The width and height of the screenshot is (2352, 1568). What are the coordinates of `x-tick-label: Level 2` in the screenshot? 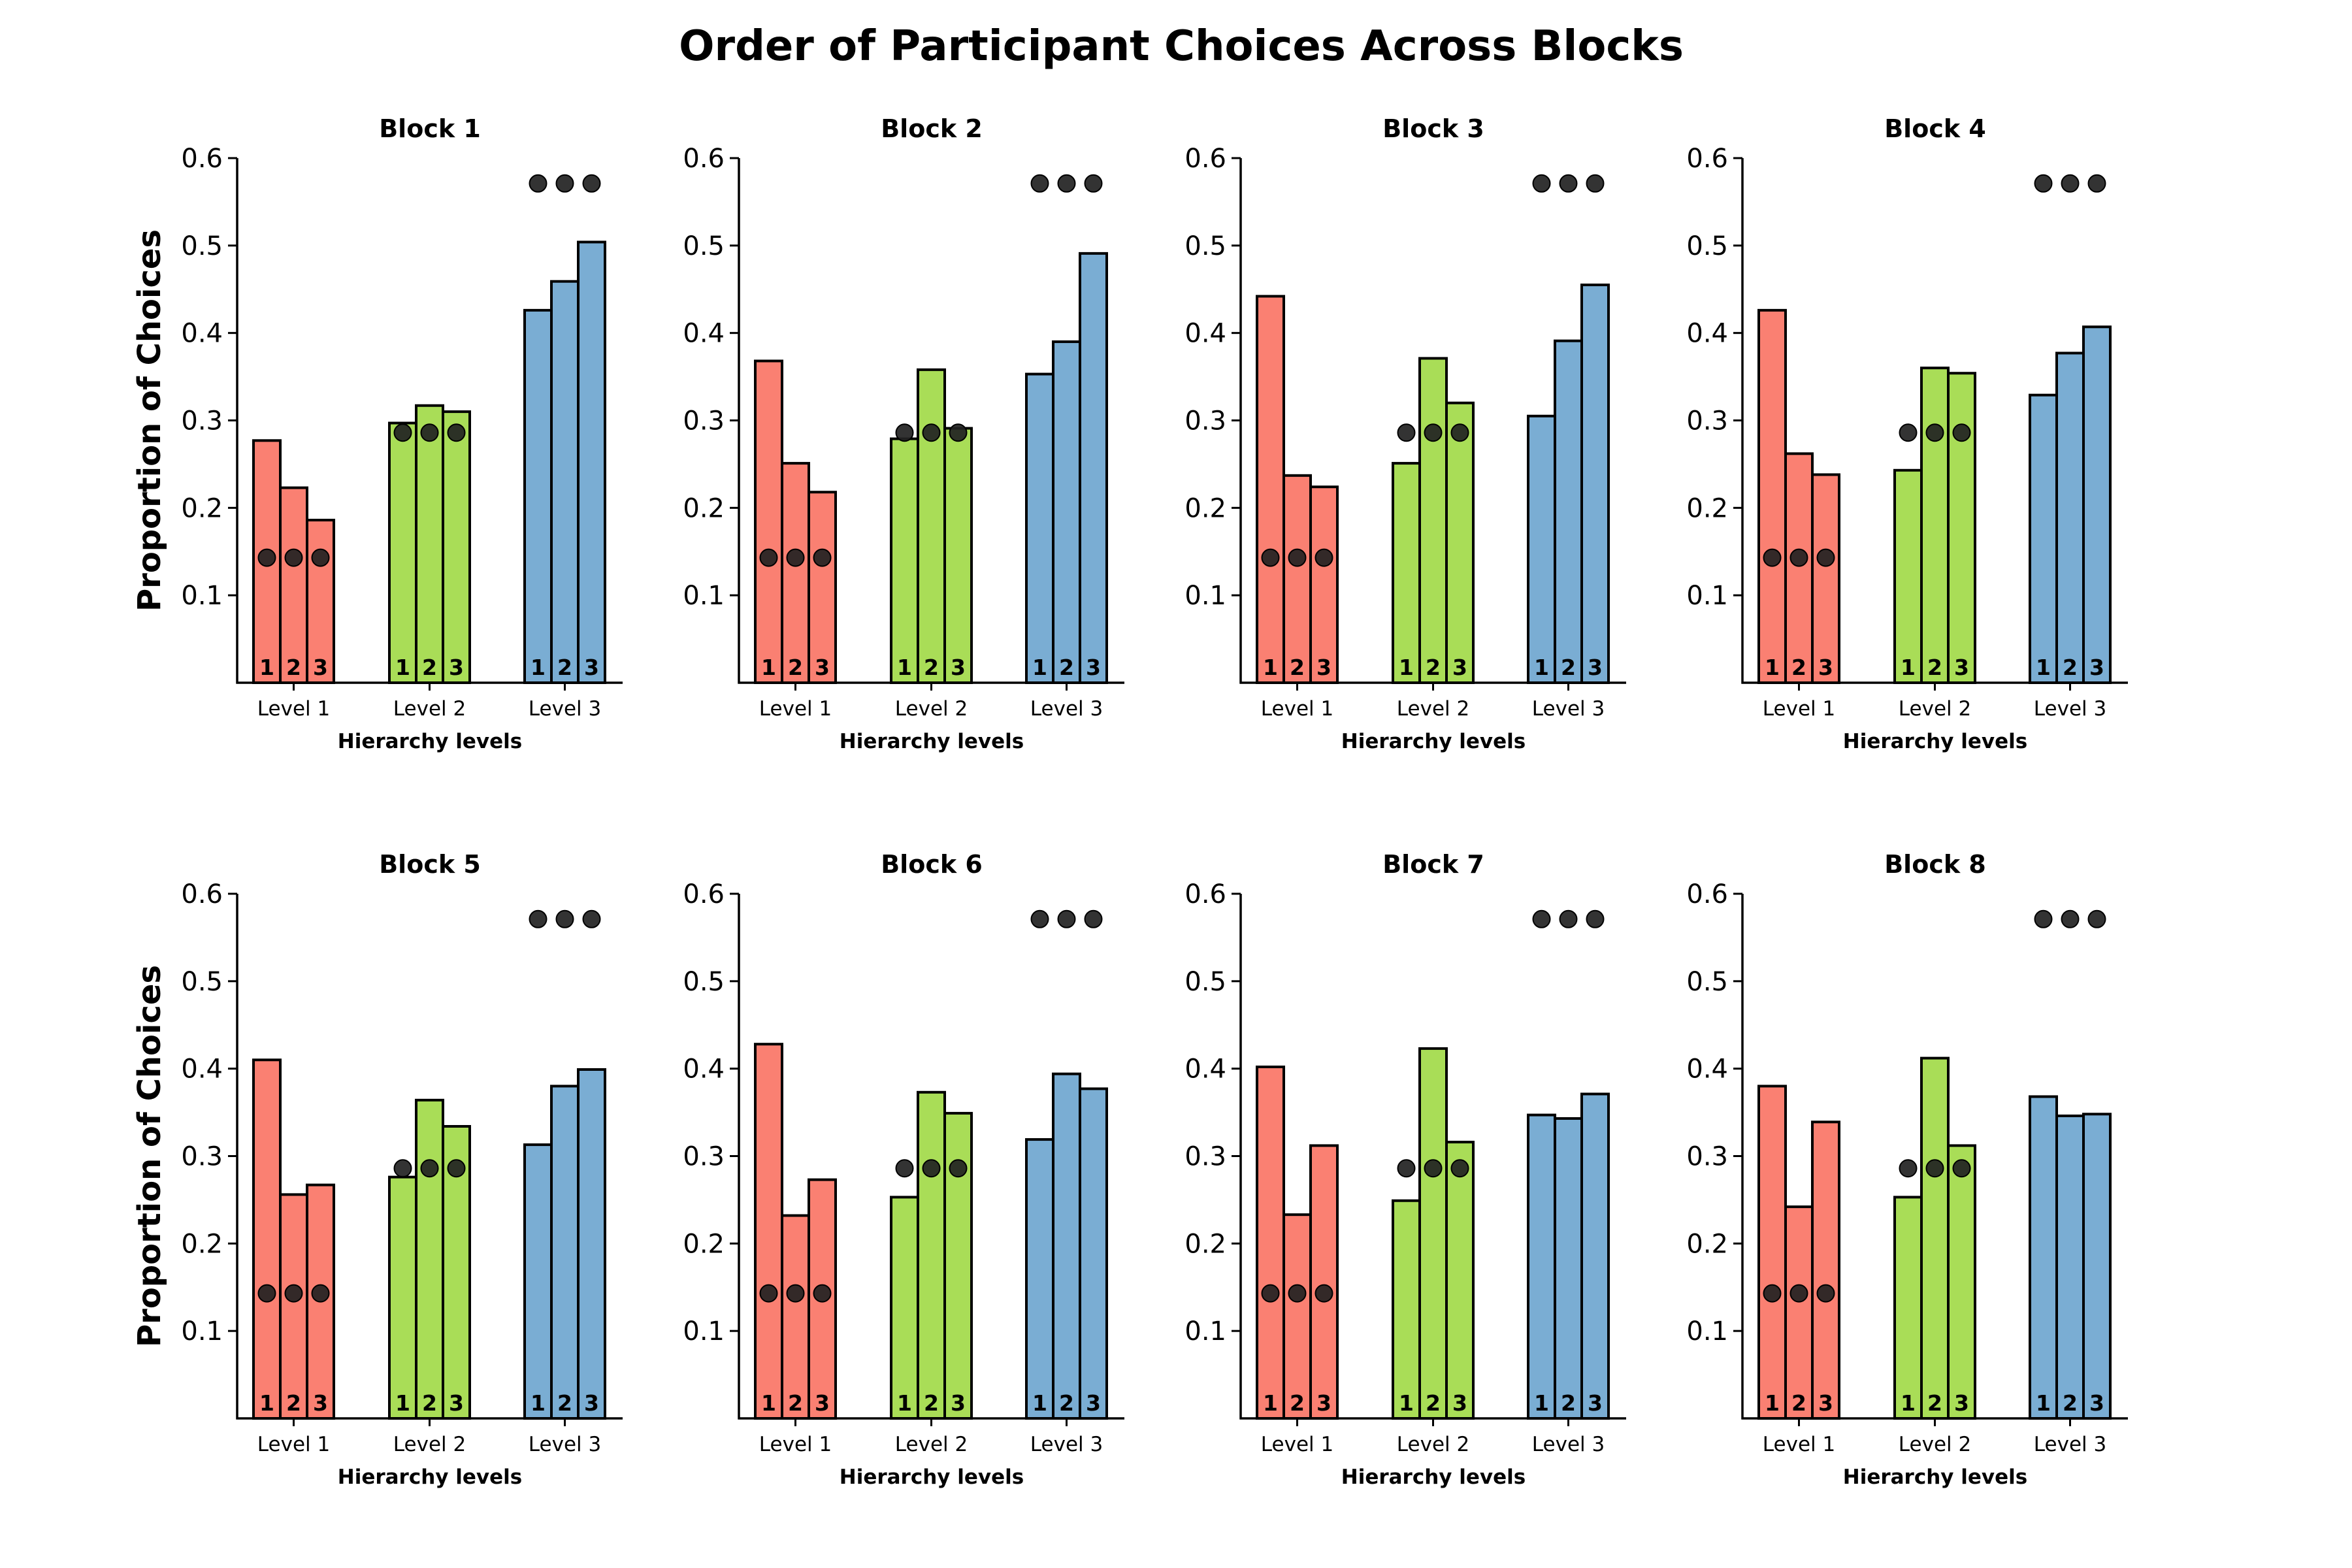 It's located at (429, 709).